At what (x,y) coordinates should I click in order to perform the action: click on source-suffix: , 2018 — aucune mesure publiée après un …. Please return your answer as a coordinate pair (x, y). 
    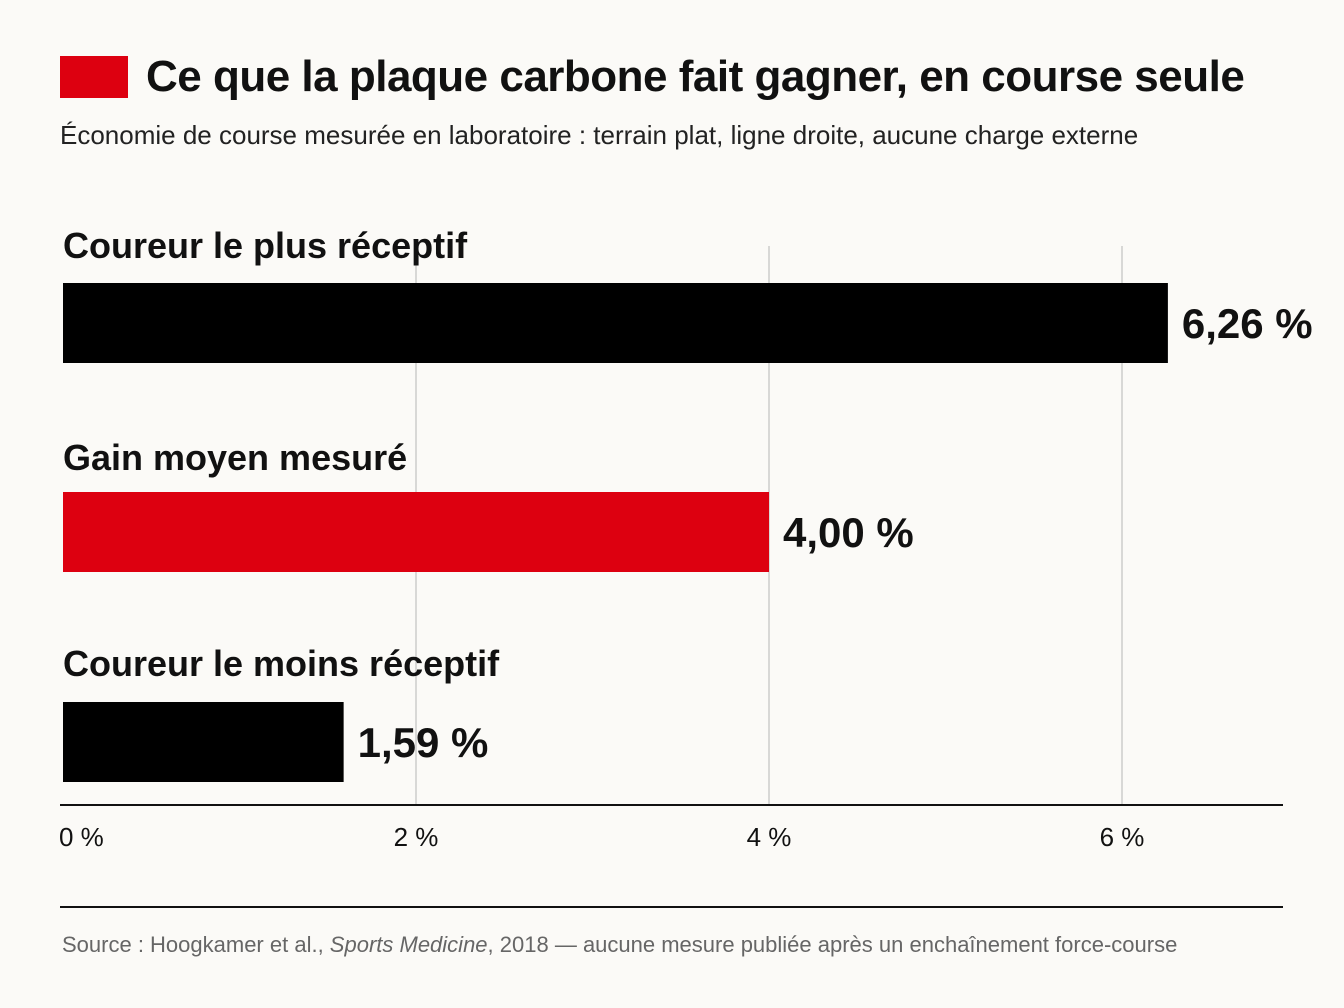
    Looking at the image, I should click on (832, 944).